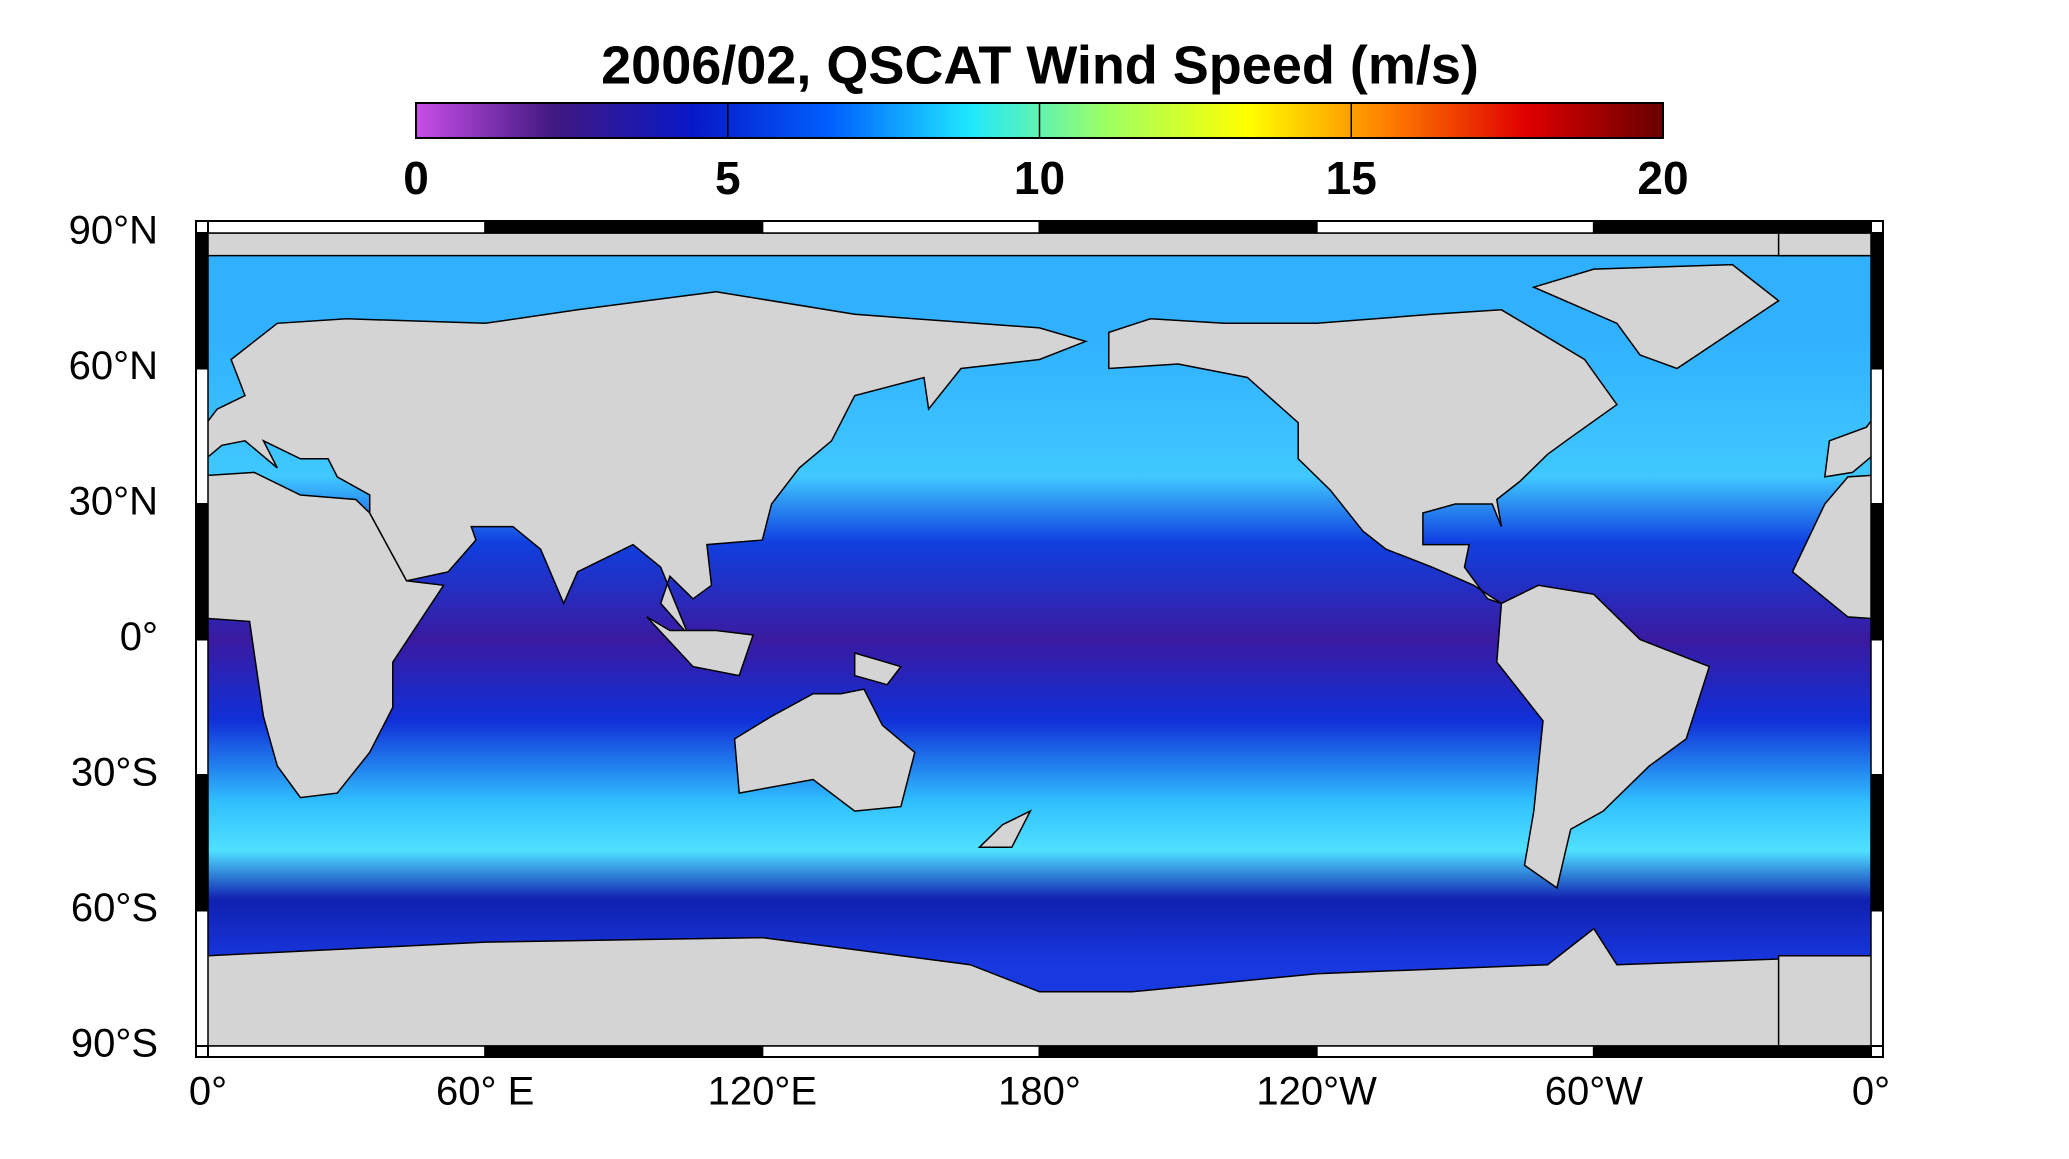 The height and width of the screenshot is (1159, 2069). What do you see at coordinates (139, 637) in the screenshot?
I see `y-tick-label: 0°` at bounding box center [139, 637].